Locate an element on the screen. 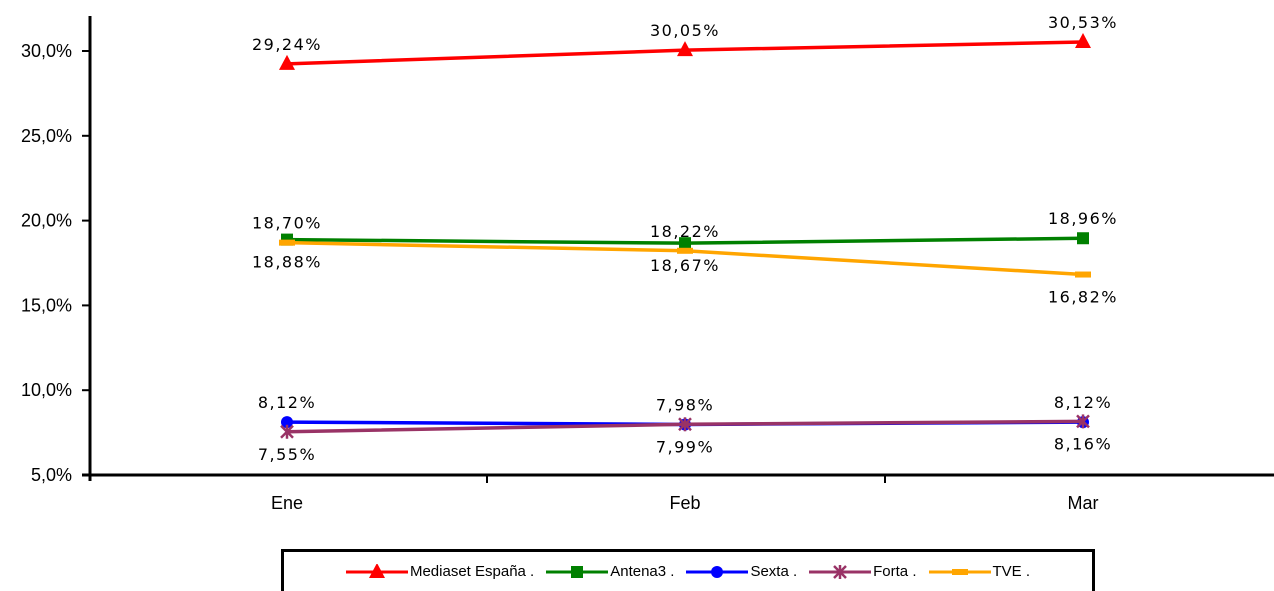 This screenshot has height=591, width=1274. data-label: 7,98% is located at coordinates (685, 404).